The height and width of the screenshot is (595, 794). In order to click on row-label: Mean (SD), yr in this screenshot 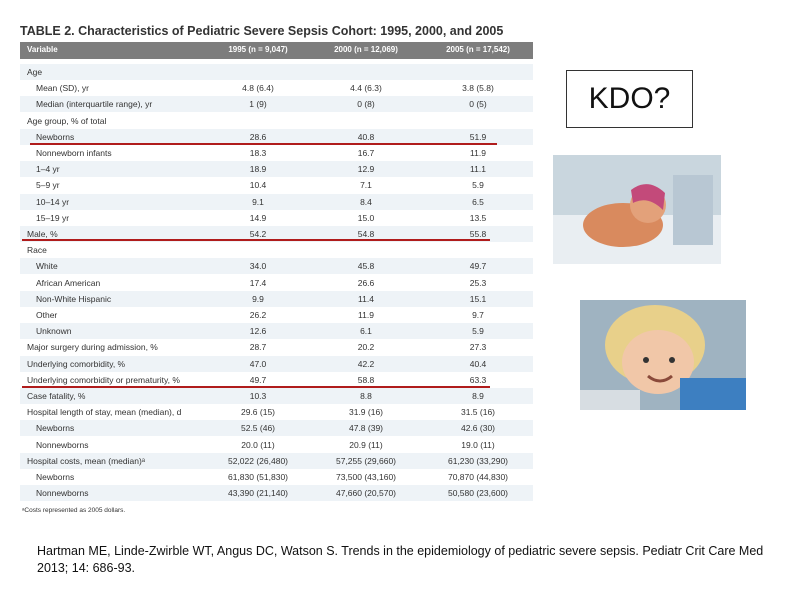, I will do `click(62, 88)`.